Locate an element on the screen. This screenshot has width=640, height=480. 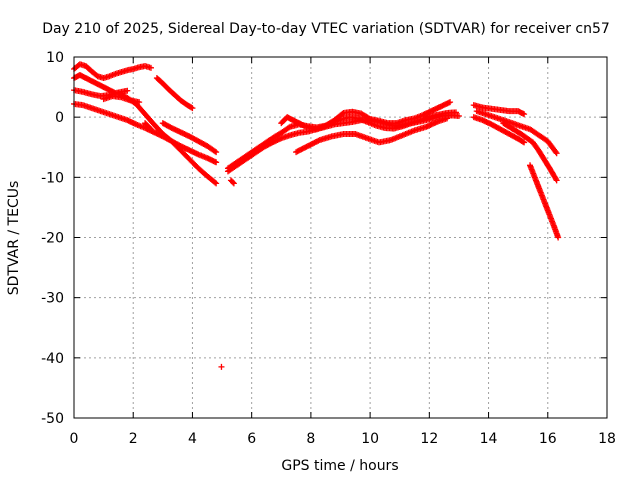
series-track-r is located at coordinates (232, 182).